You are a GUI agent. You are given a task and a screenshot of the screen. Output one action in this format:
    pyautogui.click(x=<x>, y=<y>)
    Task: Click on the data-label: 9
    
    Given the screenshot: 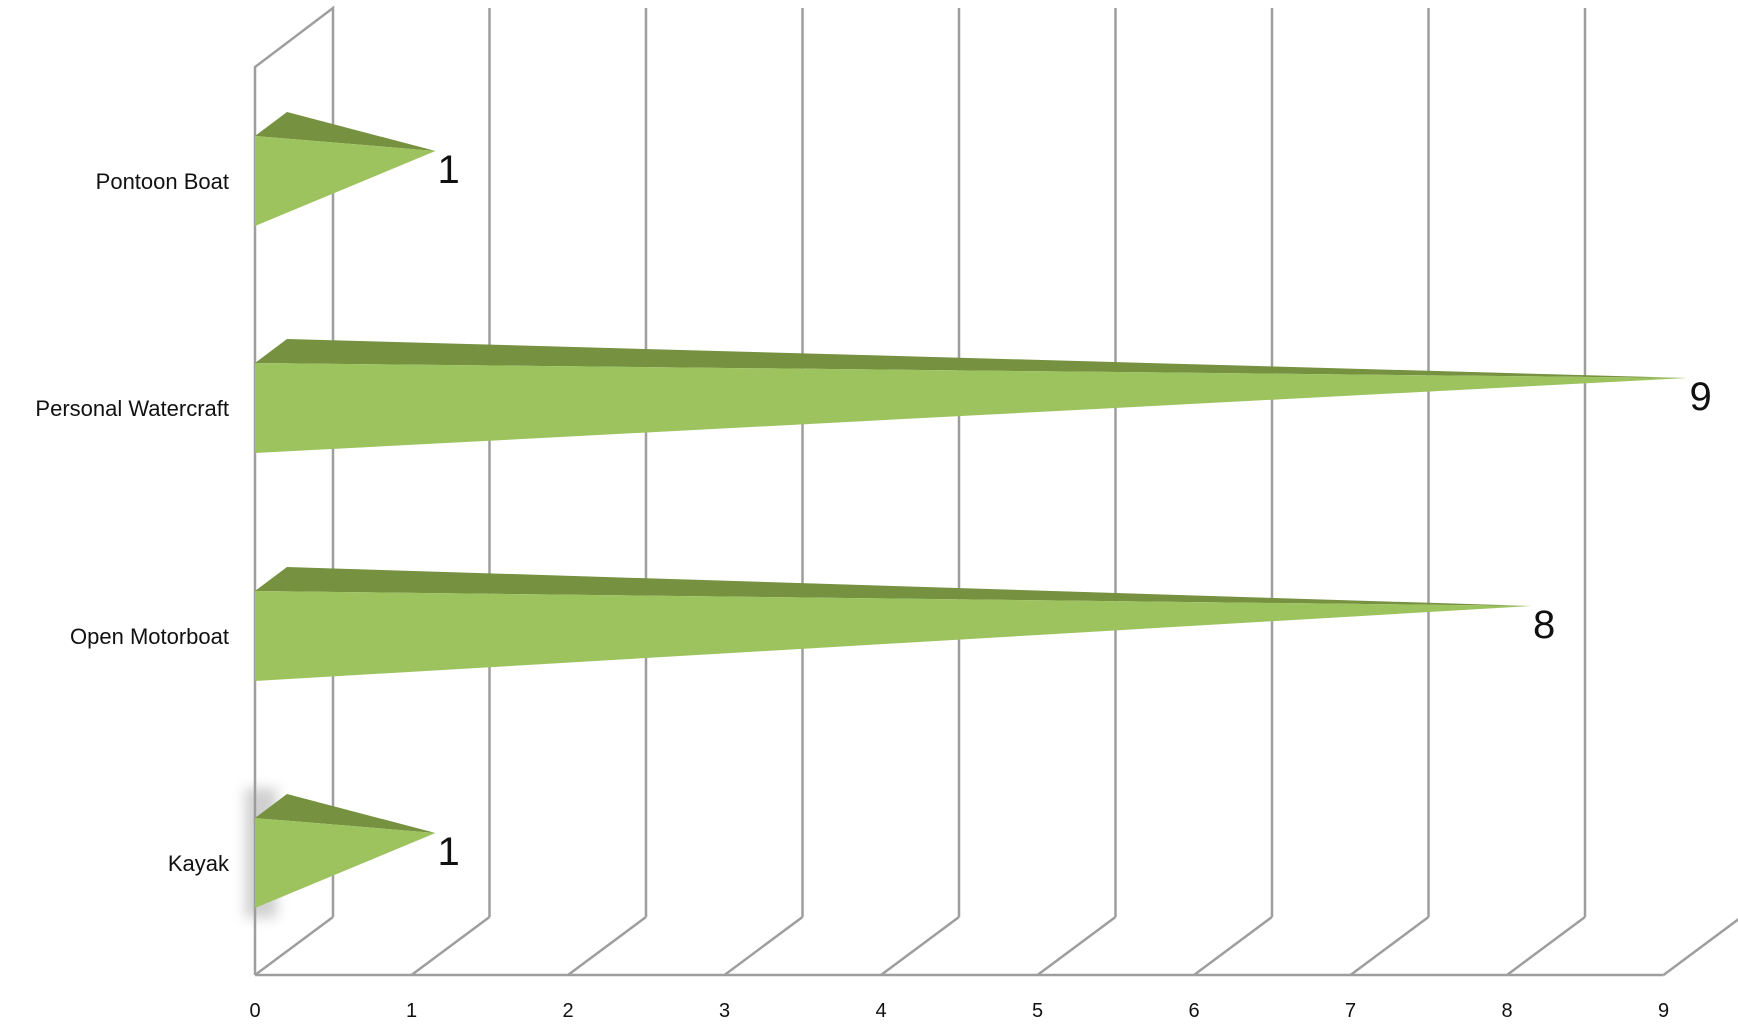 What is the action you would take?
    pyautogui.click(x=1701, y=397)
    